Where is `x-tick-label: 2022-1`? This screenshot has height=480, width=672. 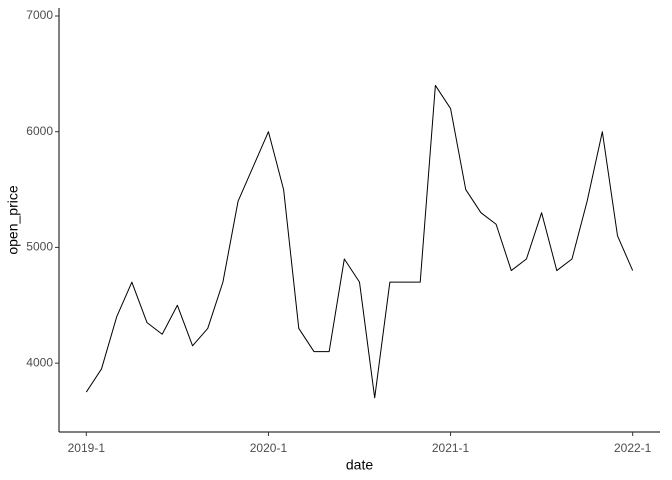 x-tick-label: 2022-1 is located at coordinates (633, 448).